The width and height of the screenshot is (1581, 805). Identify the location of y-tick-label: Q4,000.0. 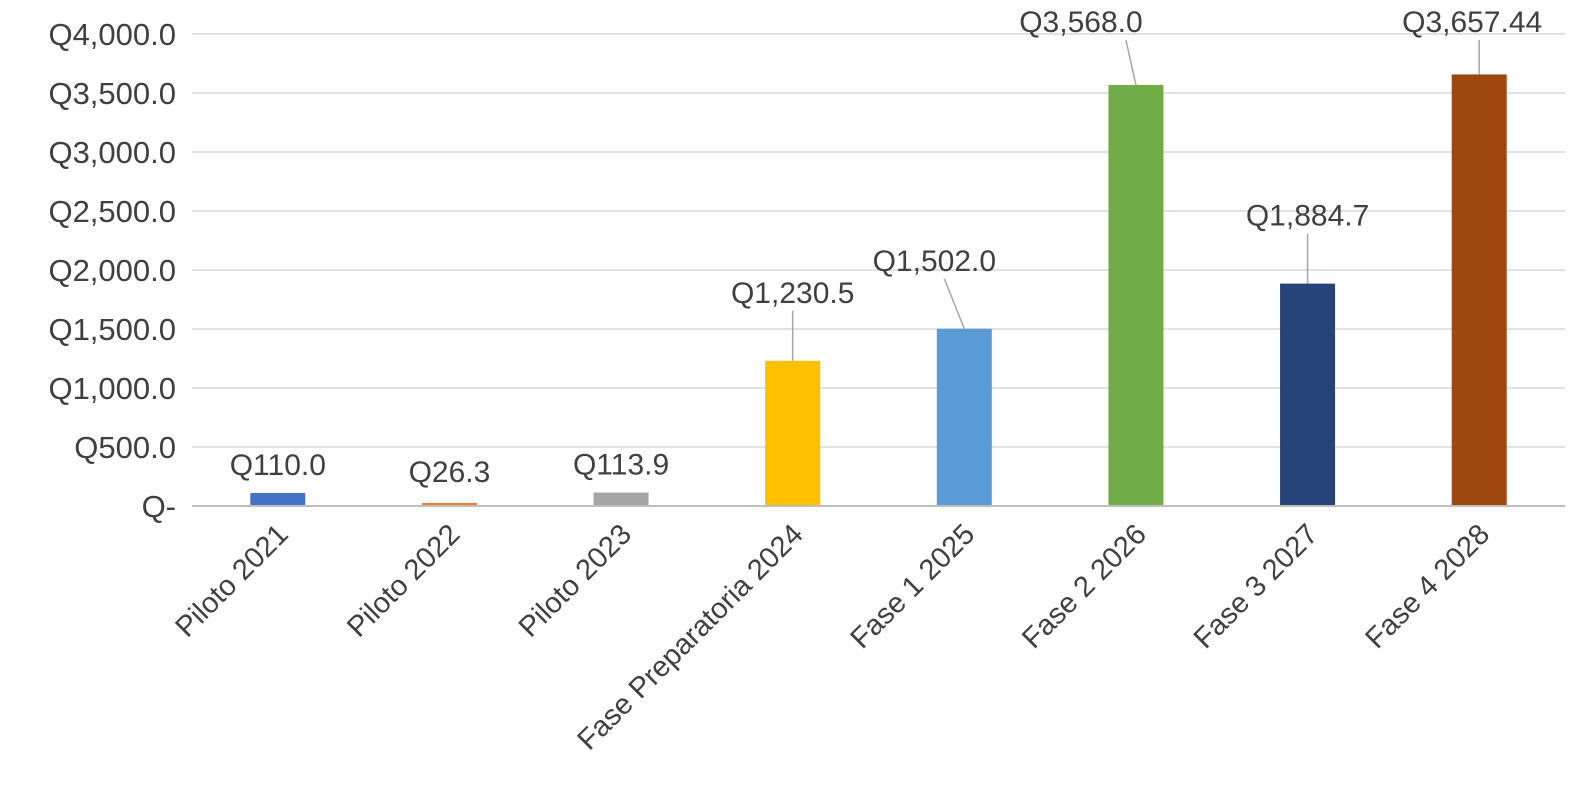
(112, 34).